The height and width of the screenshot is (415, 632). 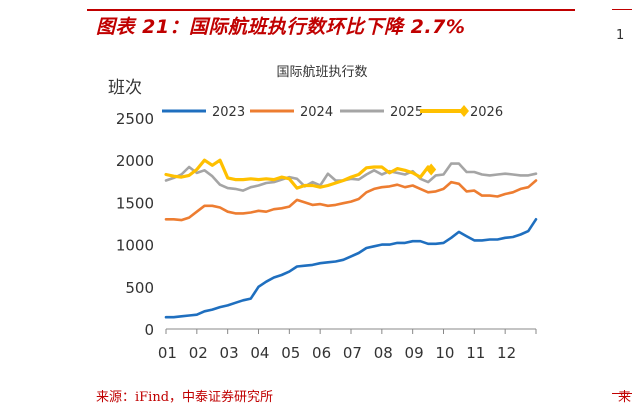 I want to click on series-line-2024, so click(x=351, y=200).